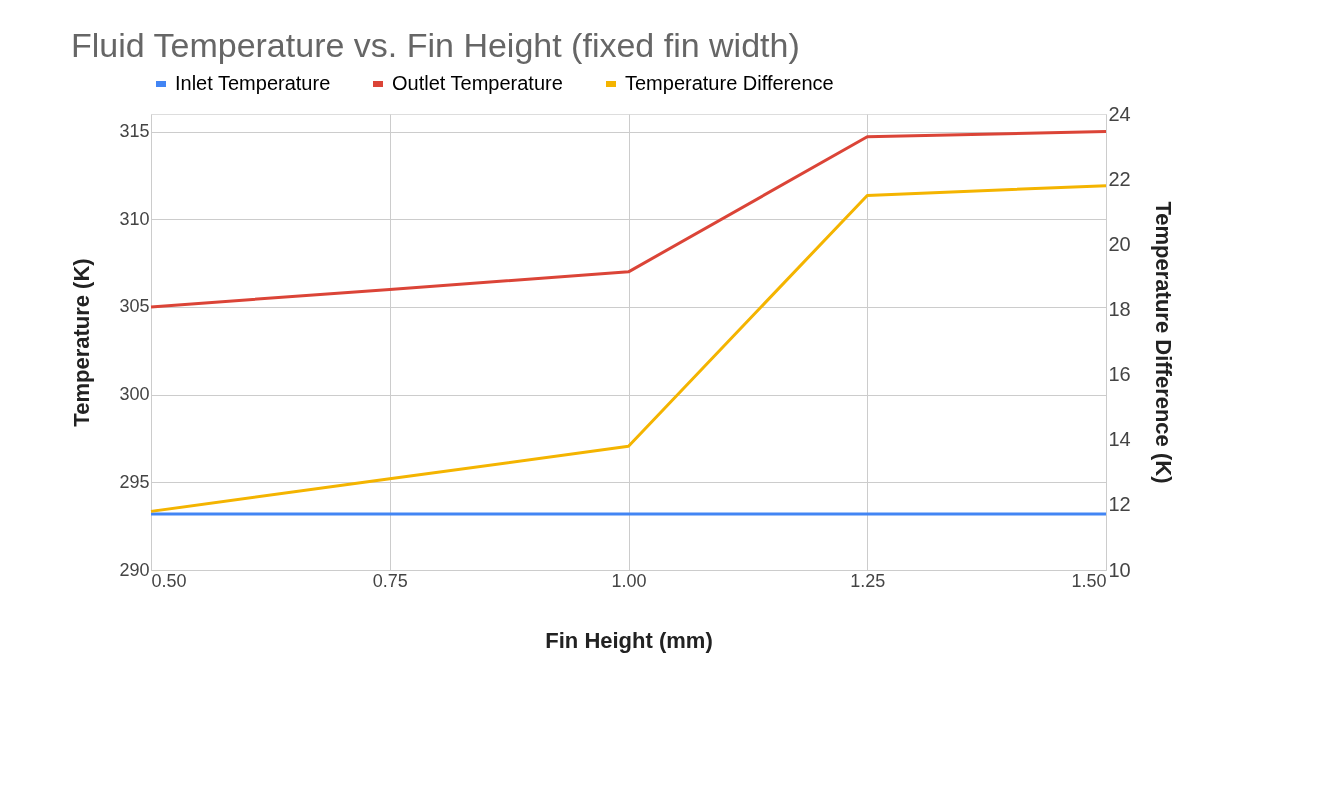 The height and width of the screenshot is (808, 1328). What do you see at coordinates (134, 394) in the screenshot?
I see `y-tick-label: 300` at bounding box center [134, 394].